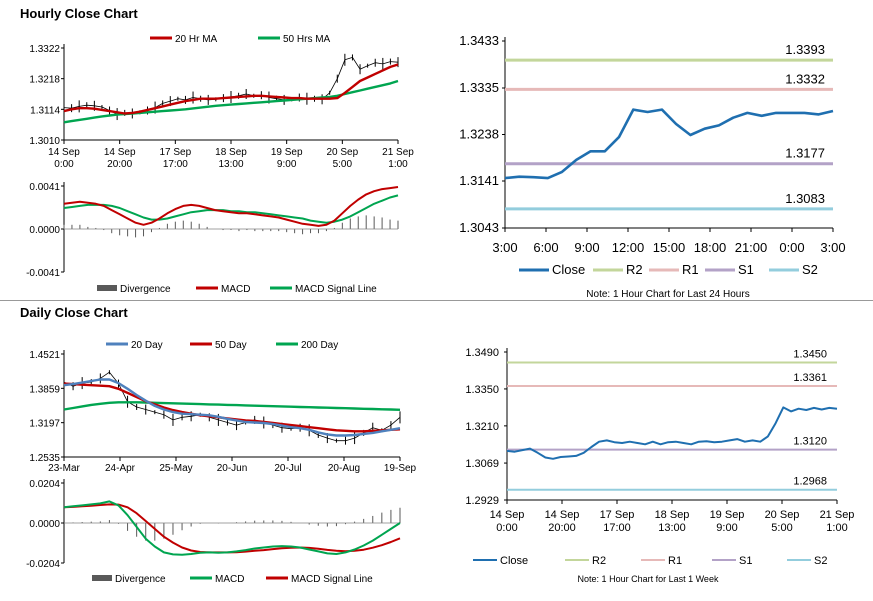 The width and height of the screenshot is (873, 601). Describe the element at coordinates (44, 424) in the screenshot. I see `daily-price-y-tick-label: 1.3197` at that location.